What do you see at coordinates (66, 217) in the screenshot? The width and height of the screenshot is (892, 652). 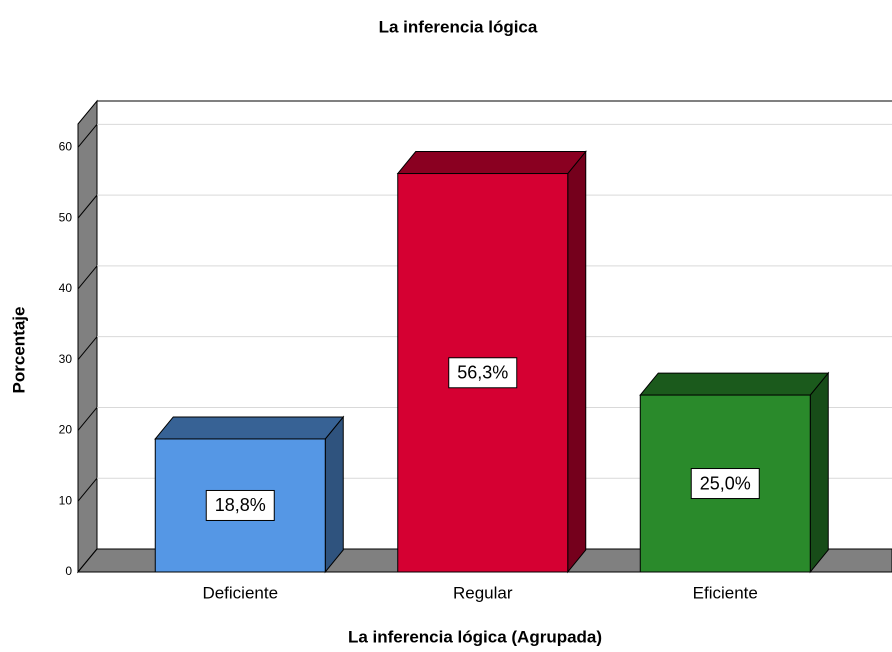 I see `y-tick-label: 50` at bounding box center [66, 217].